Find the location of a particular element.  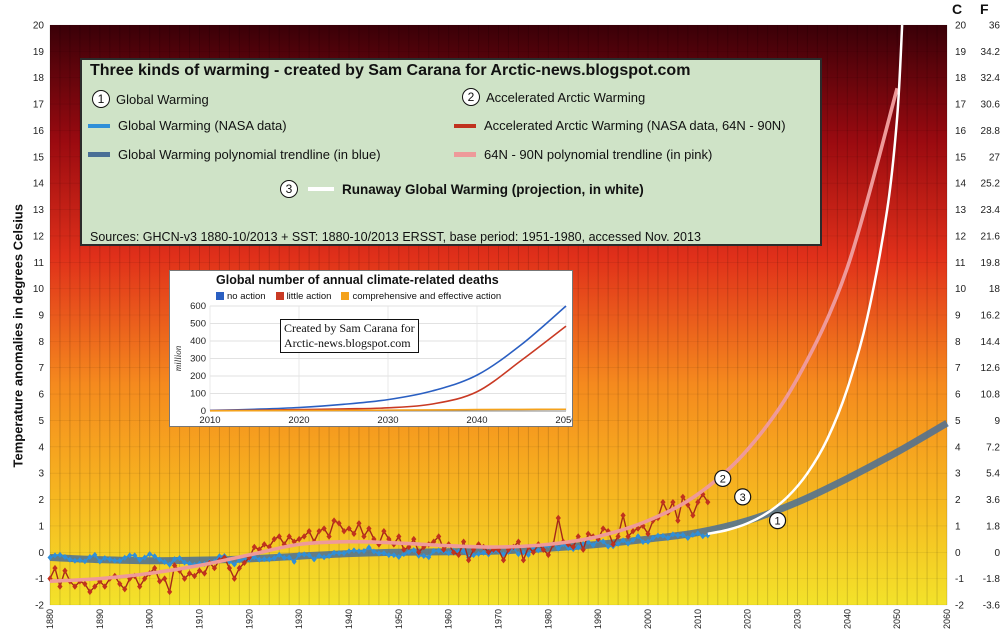

x-tick-label: 2010 is located at coordinates (698, 619).